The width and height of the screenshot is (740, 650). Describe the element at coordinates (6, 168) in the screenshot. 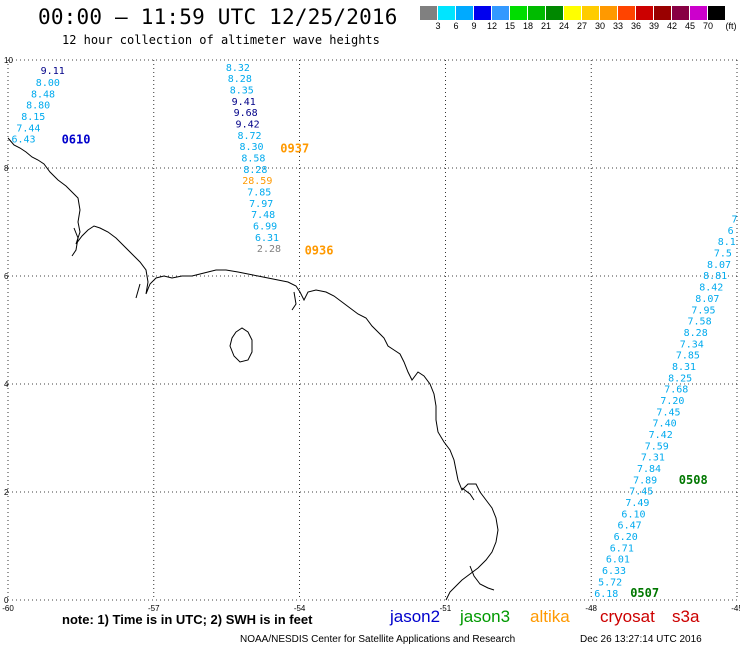

I see `latitude-tick-label: 8` at that location.